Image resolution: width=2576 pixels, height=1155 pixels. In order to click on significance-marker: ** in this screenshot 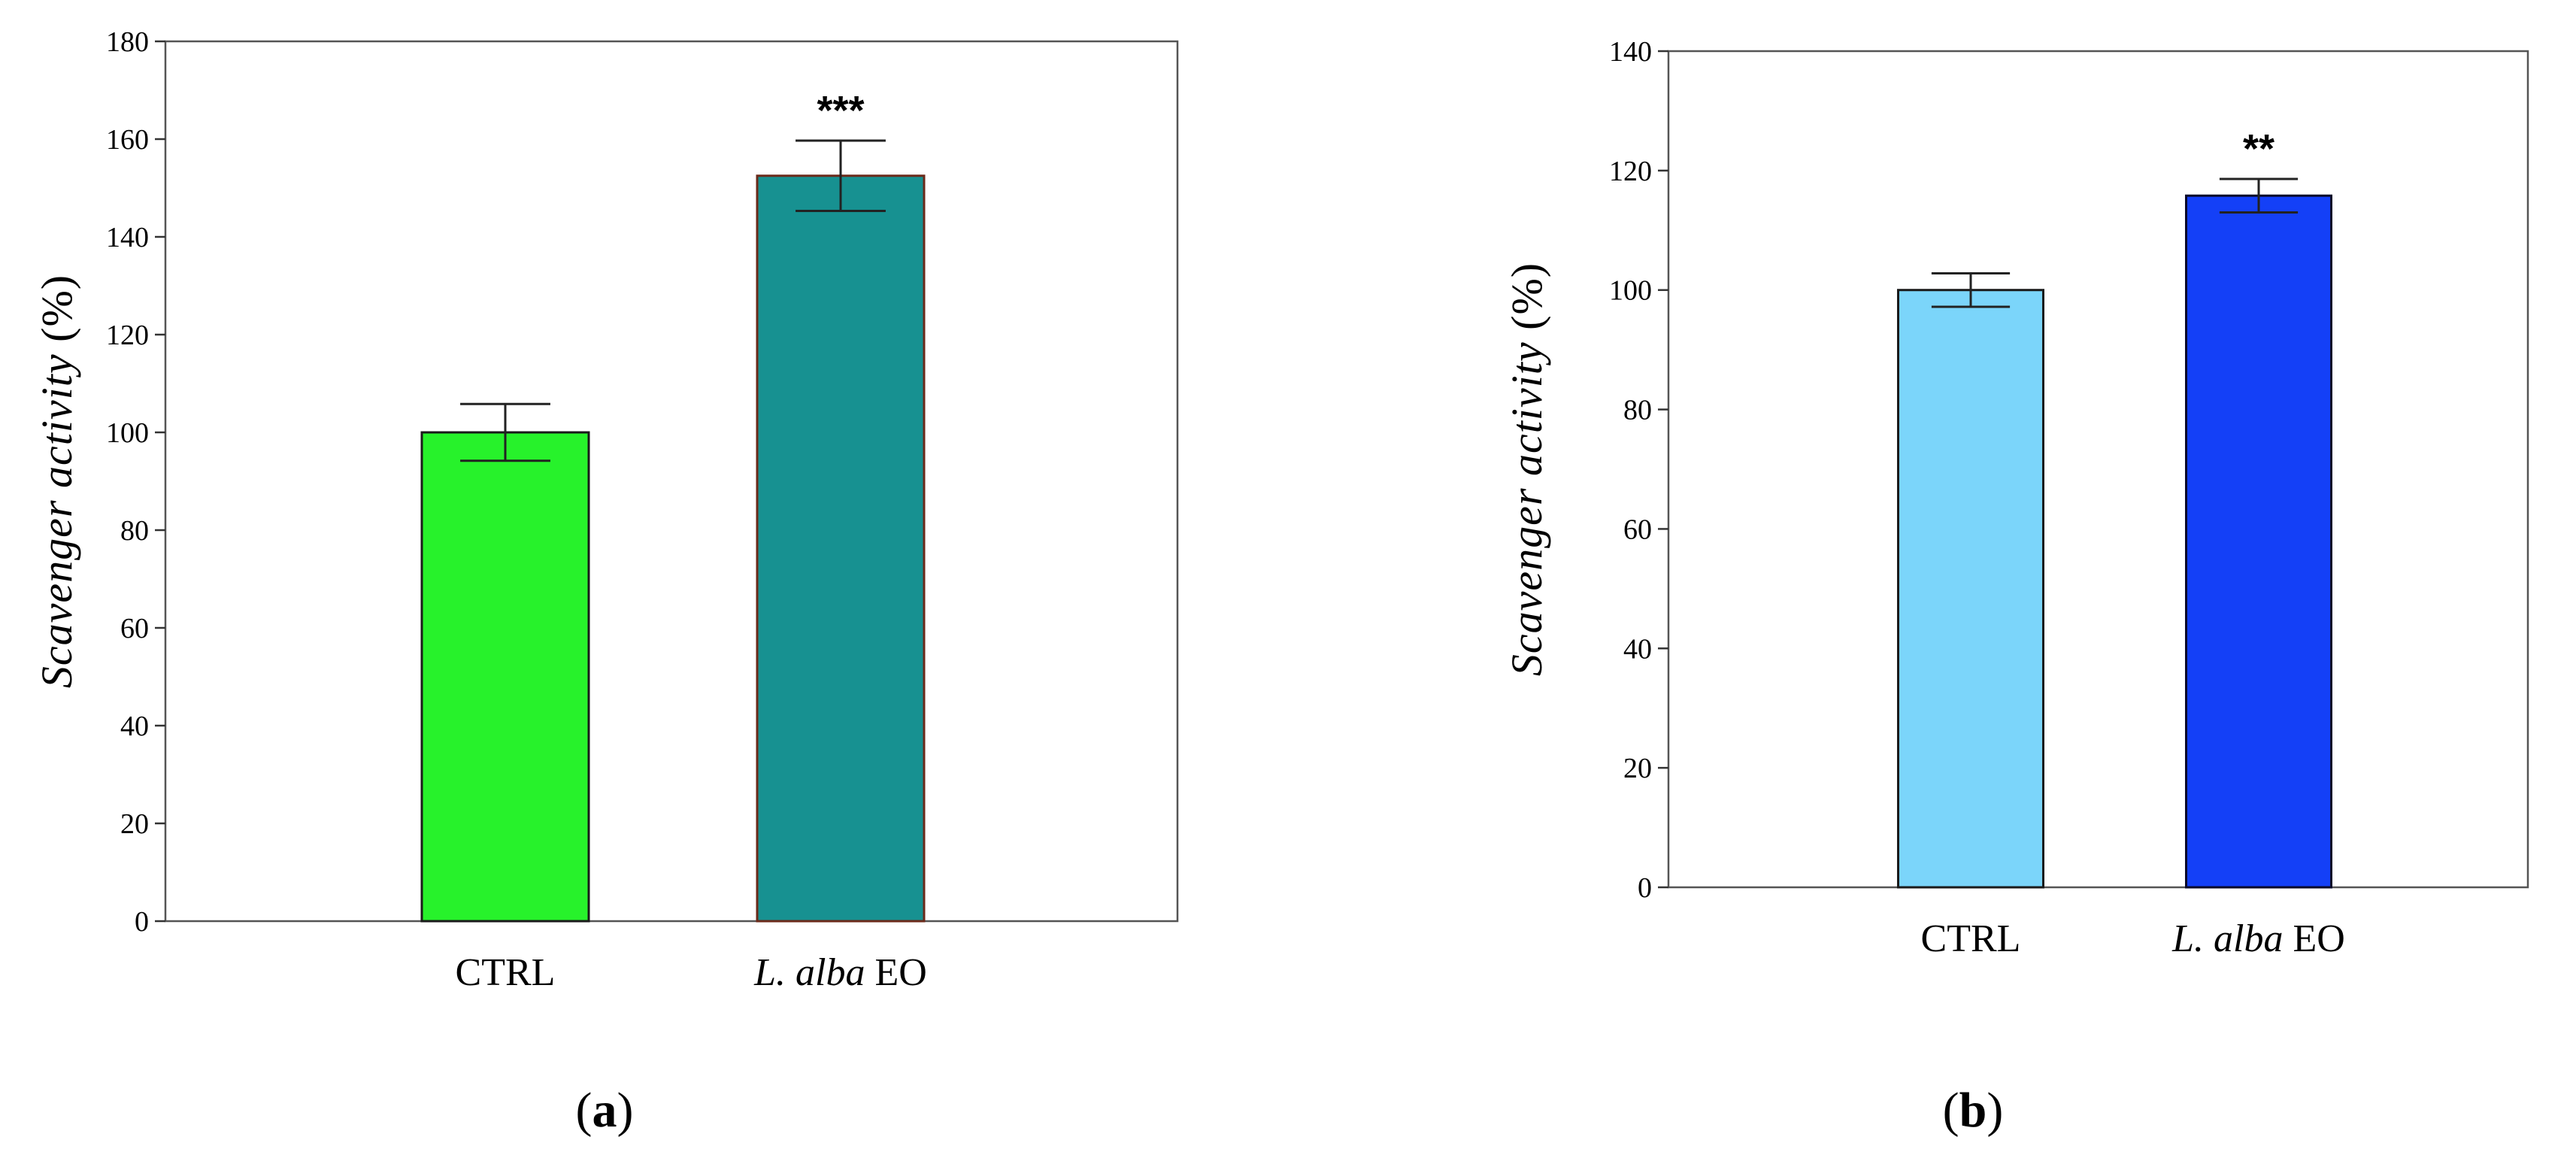, I will do `click(2258, 148)`.